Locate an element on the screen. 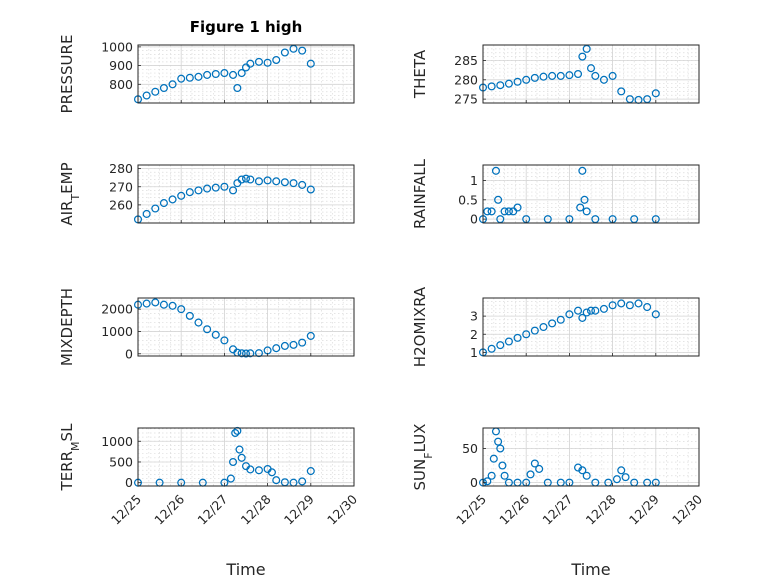  subplot-3: 260 270 280 AIRTEMP is located at coordinates (206, 193).